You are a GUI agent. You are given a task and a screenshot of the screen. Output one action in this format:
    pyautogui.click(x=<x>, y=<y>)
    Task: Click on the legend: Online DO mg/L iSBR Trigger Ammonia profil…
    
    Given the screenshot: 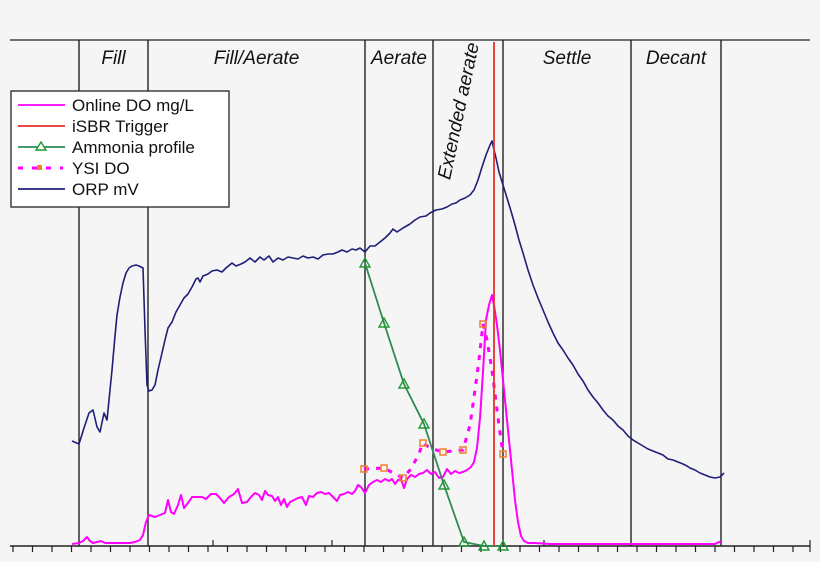 What is the action you would take?
    pyautogui.click(x=120, y=149)
    